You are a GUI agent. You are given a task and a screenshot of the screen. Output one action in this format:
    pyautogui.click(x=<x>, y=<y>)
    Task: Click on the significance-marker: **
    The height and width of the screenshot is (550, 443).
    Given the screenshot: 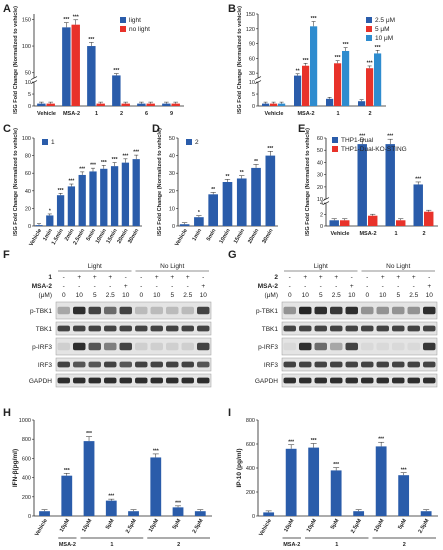 What is the action you would take?
    pyautogui.click(x=228, y=177)
    